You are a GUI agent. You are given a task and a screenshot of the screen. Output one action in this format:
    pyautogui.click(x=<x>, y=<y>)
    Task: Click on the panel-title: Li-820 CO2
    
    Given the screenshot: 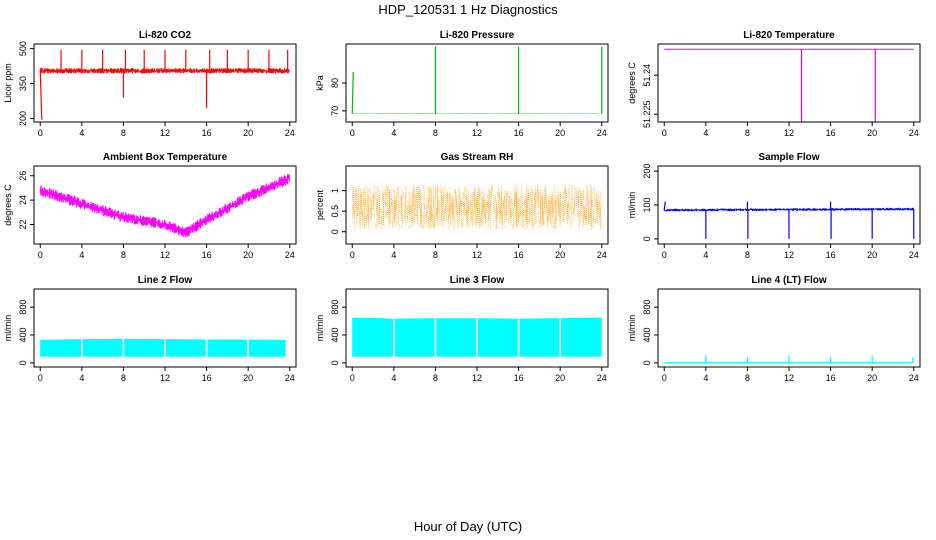 What is the action you would take?
    pyautogui.click(x=165, y=35)
    